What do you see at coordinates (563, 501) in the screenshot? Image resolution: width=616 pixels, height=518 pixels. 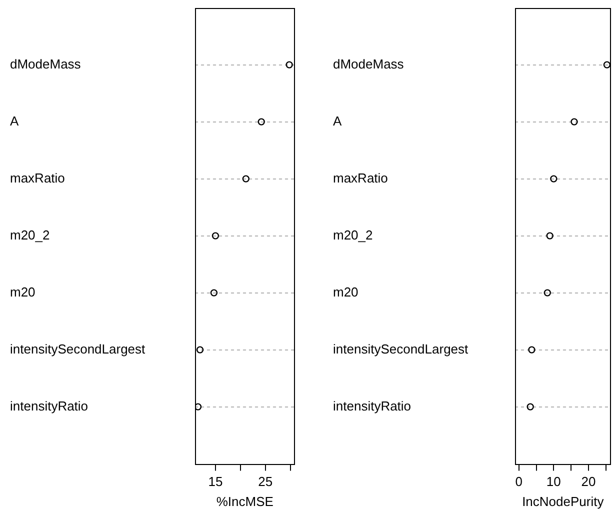 I see `x-axis-title: IncNodePurity` at bounding box center [563, 501].